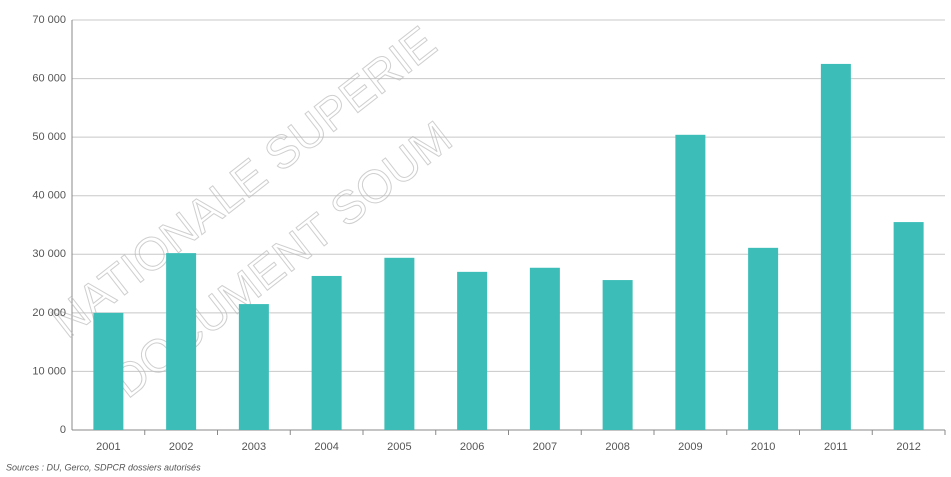 This screenshot has width=951, height=477. I want to click on x-tick-label: 2004, so click(326, 447).